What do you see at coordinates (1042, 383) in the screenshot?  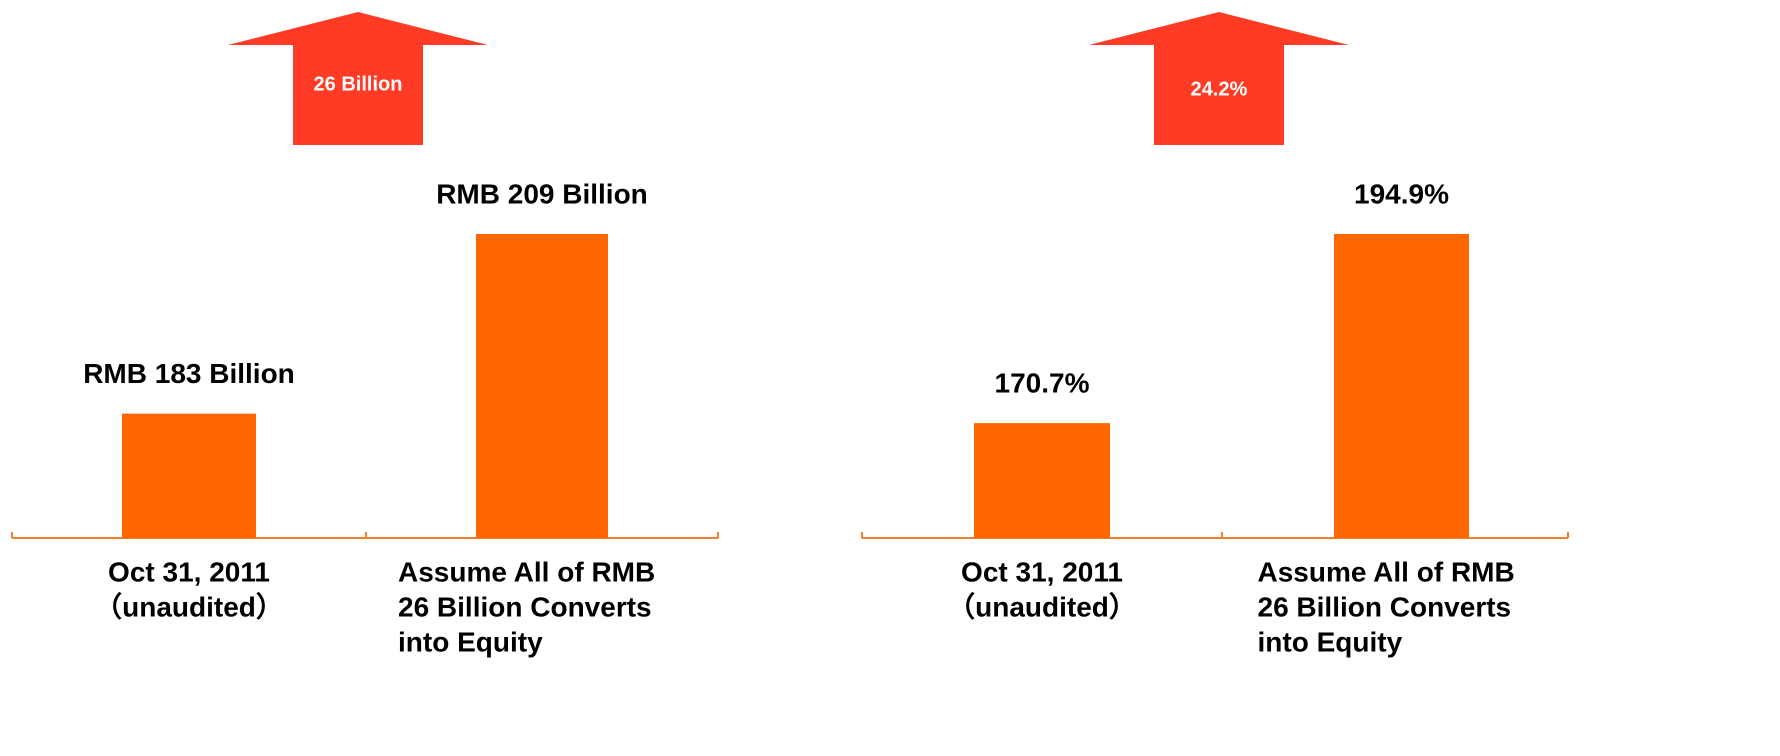 I see `value-label: 170.7%` at bounding box center [1042, 383].